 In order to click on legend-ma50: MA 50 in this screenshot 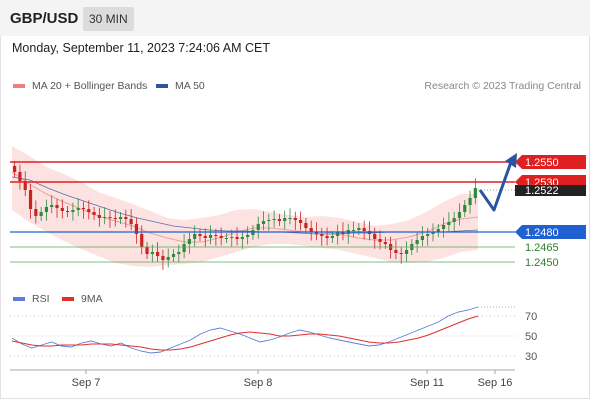, I will do `click(180, 86)`.